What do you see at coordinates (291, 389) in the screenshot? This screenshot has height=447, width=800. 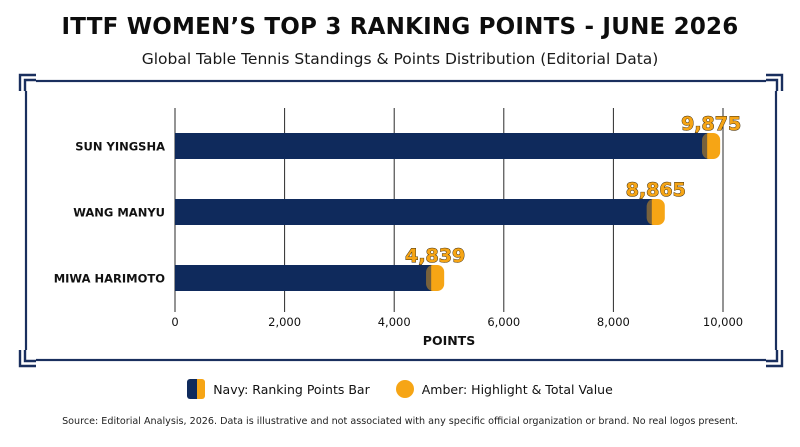 I see `legend-navy-label: Navy: Ranking Points Bar` at bounding box center [291, 389].